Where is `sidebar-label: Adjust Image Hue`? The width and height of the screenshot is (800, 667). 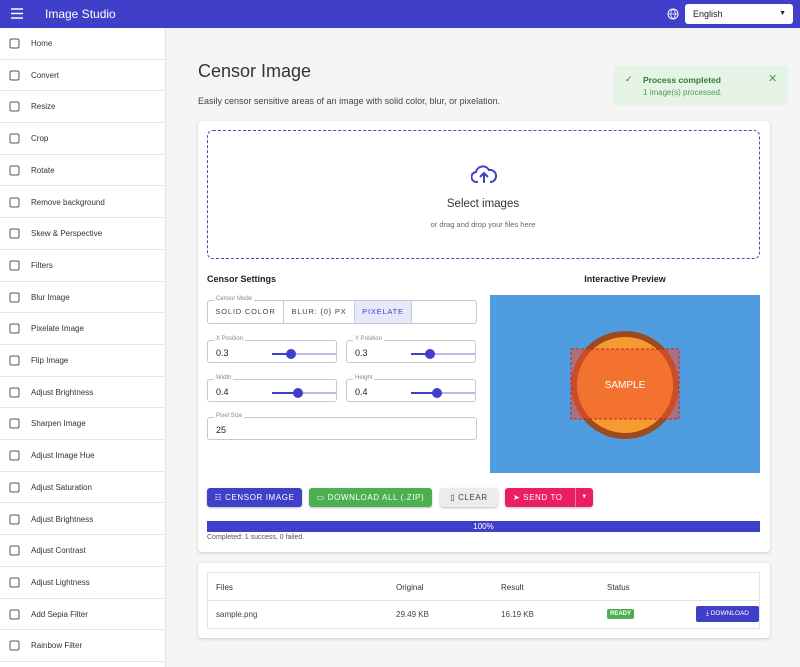
sidebar-label: Adjust Image Hue is located at coordinates (63, 456).